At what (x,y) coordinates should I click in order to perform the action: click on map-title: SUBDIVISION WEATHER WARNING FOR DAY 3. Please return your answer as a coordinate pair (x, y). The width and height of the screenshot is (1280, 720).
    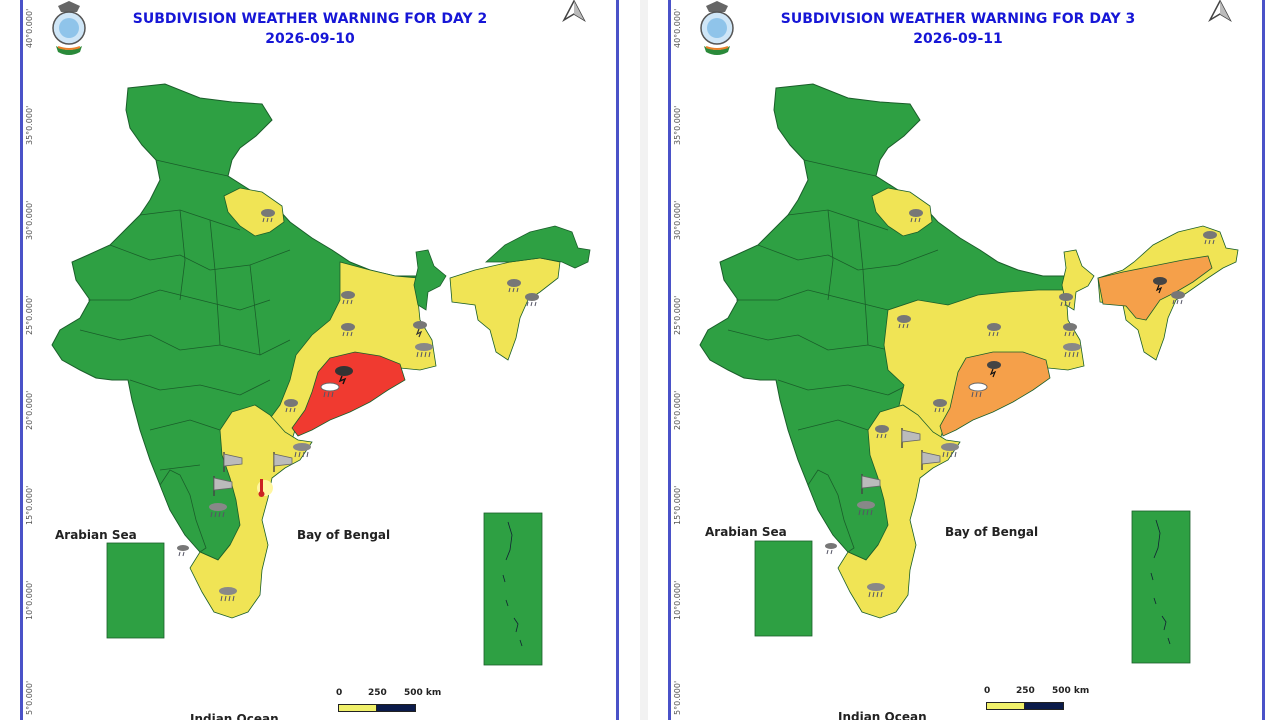
    Looking at the image, I should click on (958, 19).